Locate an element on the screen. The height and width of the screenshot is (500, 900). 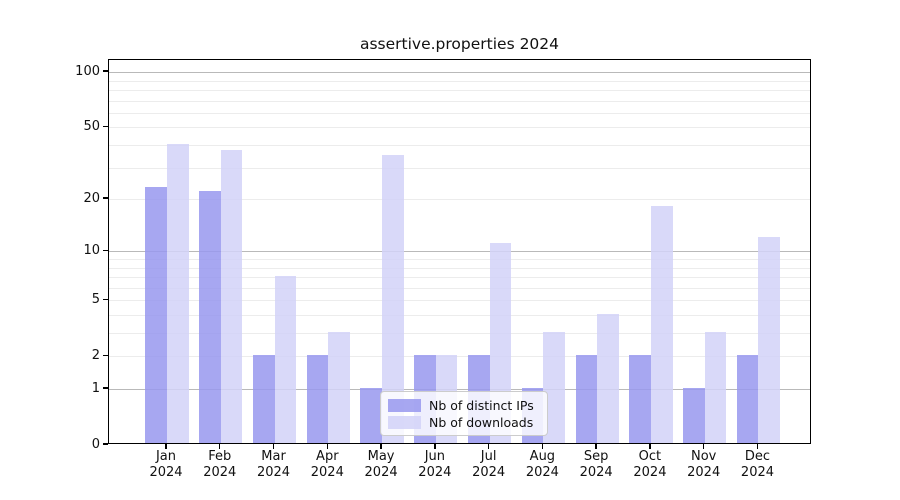
bar-downloads-oct is located at coordinates (661, 324).